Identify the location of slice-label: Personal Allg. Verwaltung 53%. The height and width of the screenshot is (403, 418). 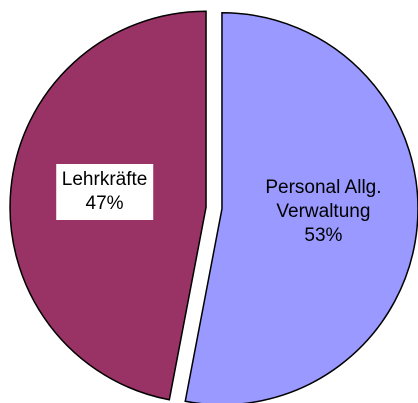
(323, 212).